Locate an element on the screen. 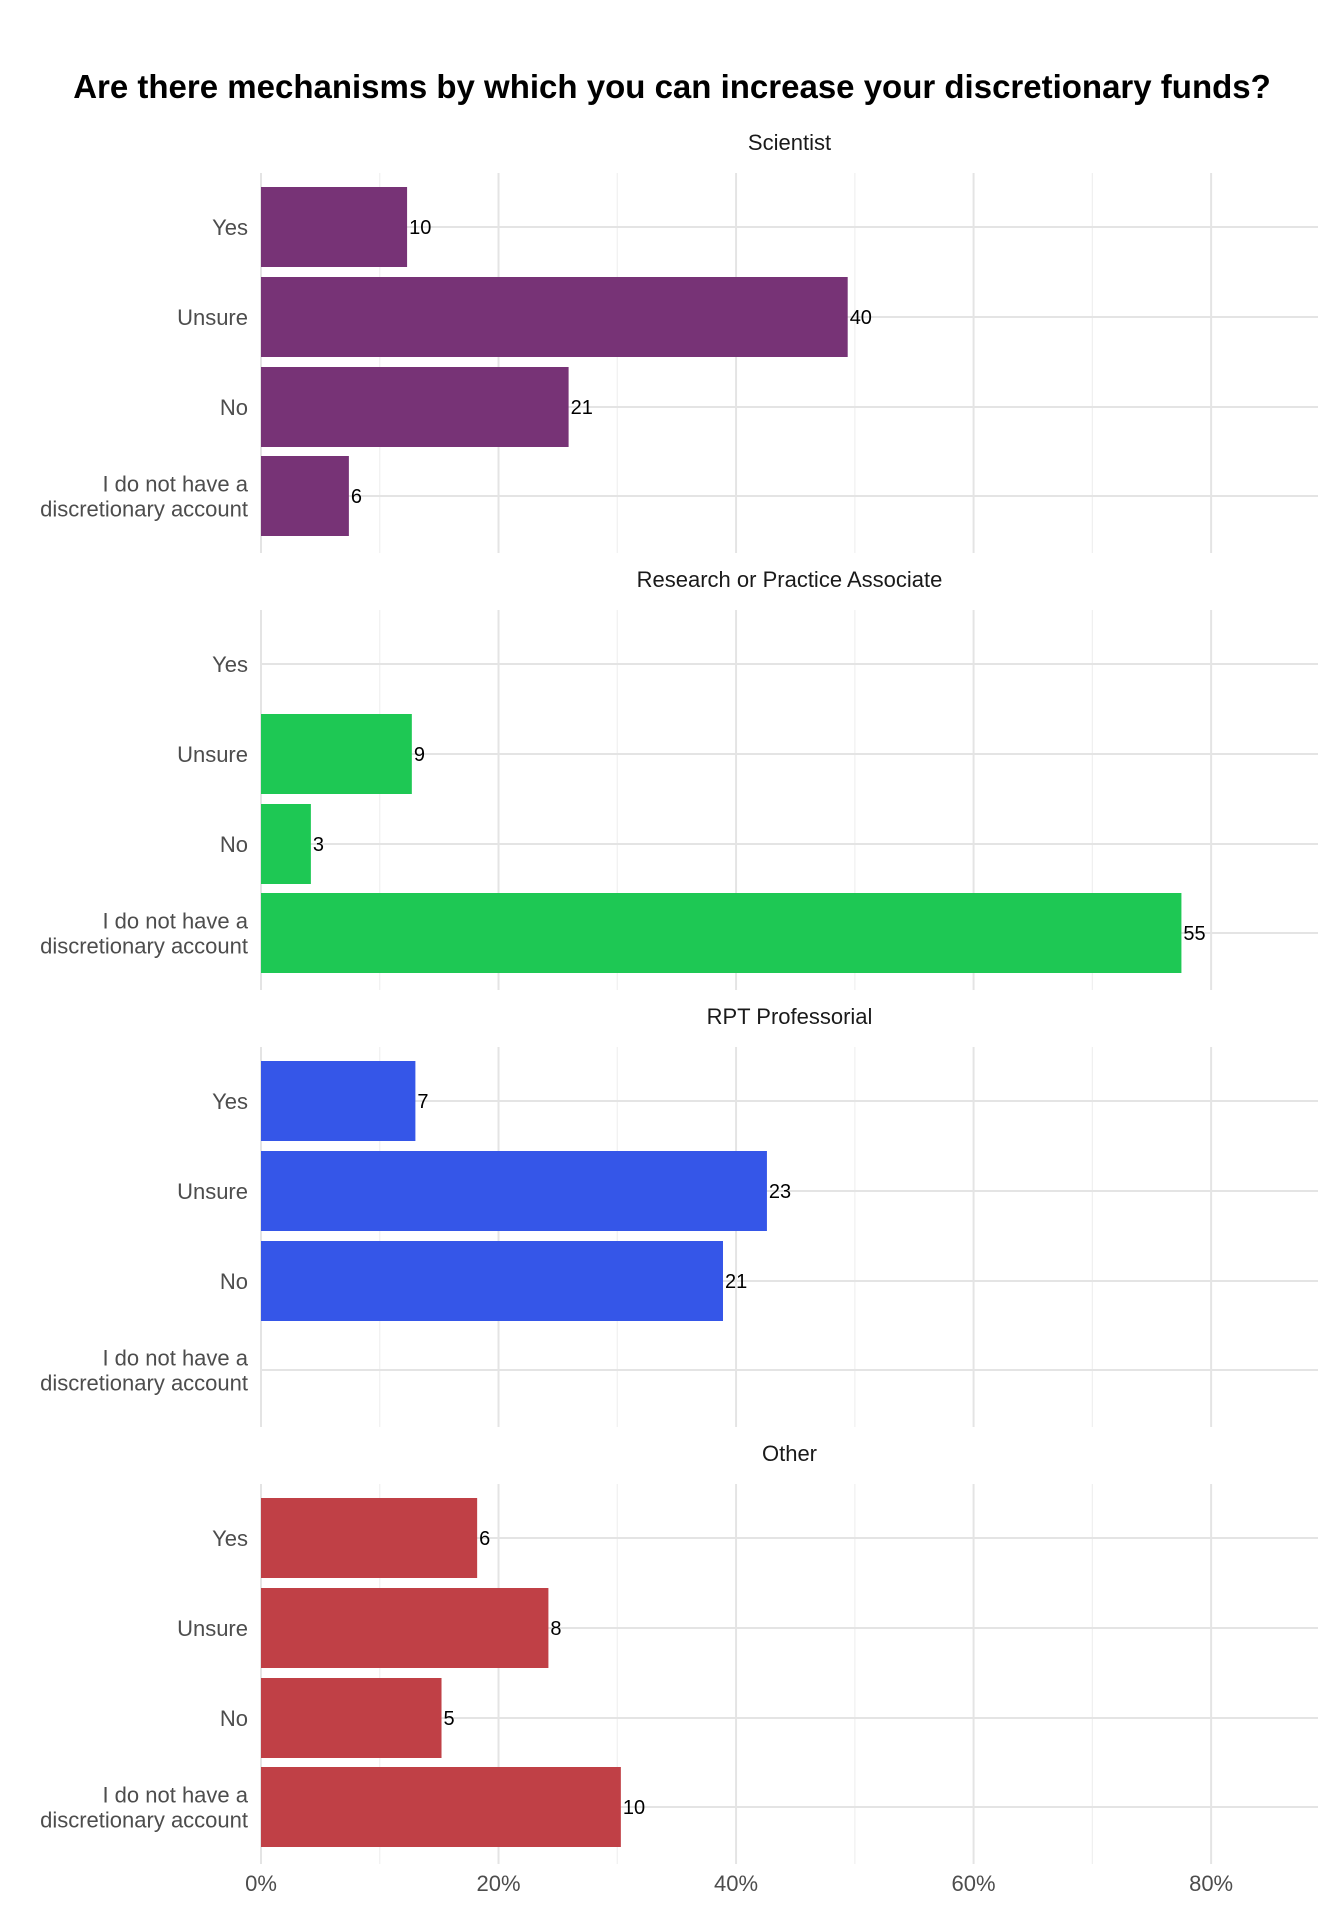  x-tick-label: 20% is located at coordinates (499, 1883).